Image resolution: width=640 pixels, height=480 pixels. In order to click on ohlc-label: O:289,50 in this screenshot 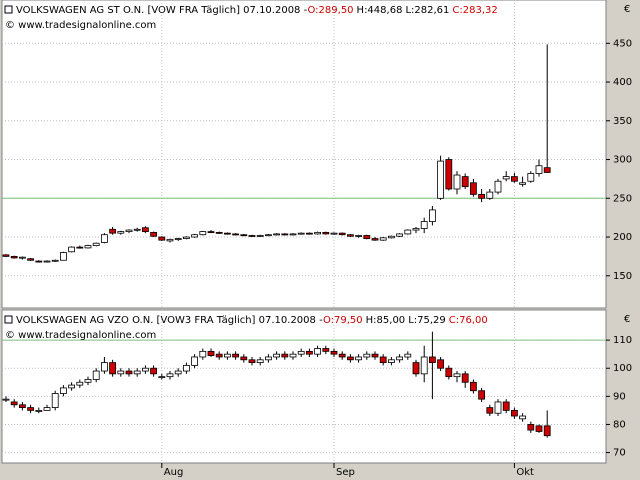, I will do `click(330, 10)`.